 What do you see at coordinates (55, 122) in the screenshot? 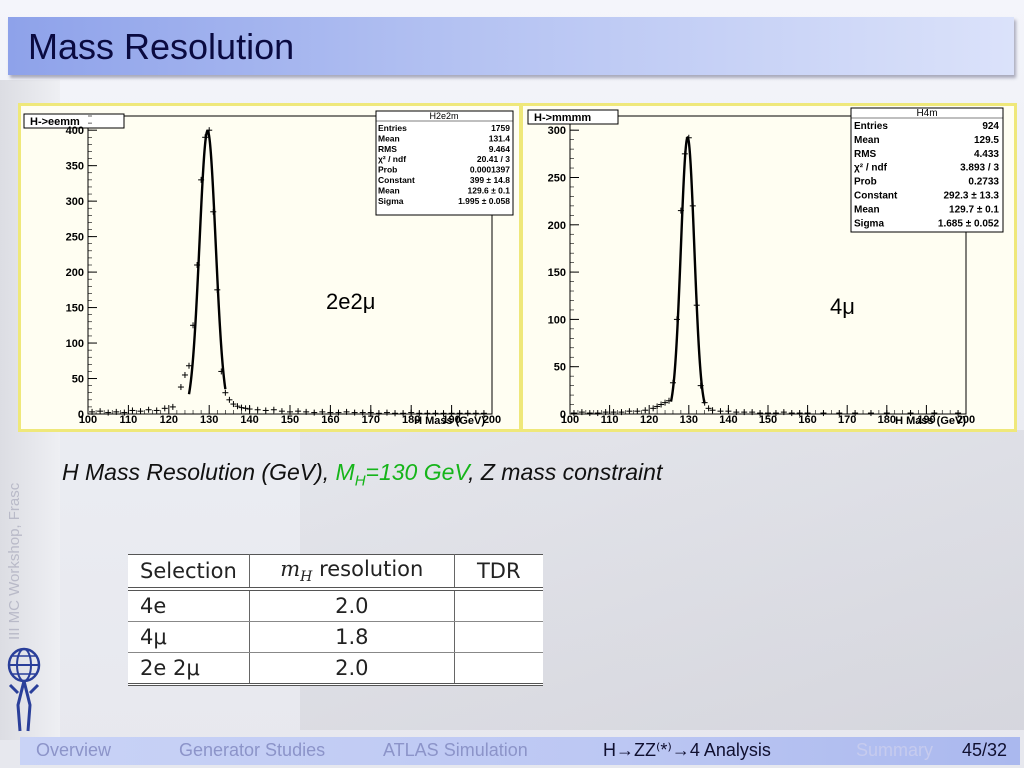
I see `hist-tag: H->eemm` at bounding box center [55, 122].